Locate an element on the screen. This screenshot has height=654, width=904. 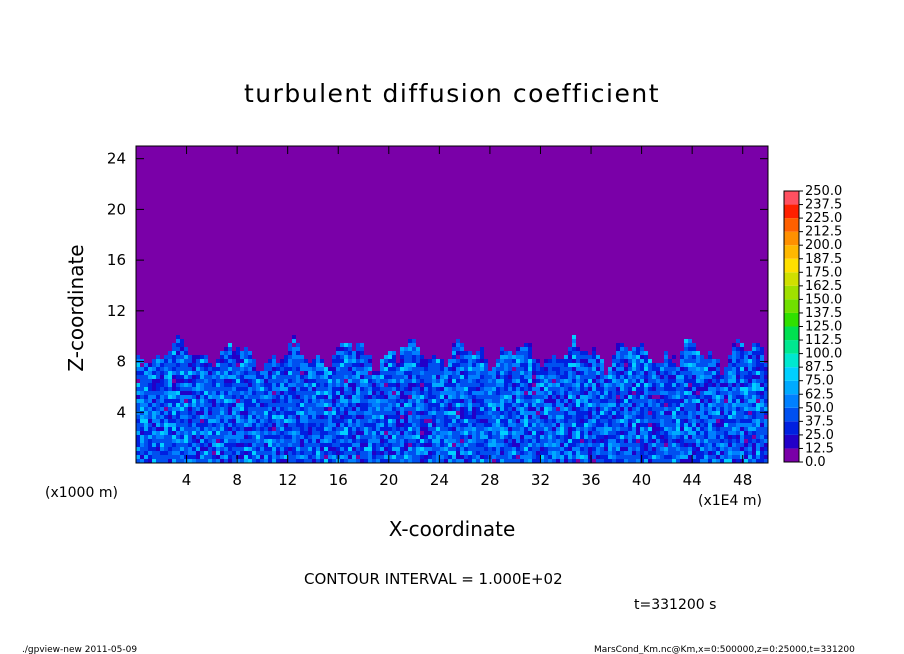
x-tick-label: 4 is located at coordinates (187, 480).